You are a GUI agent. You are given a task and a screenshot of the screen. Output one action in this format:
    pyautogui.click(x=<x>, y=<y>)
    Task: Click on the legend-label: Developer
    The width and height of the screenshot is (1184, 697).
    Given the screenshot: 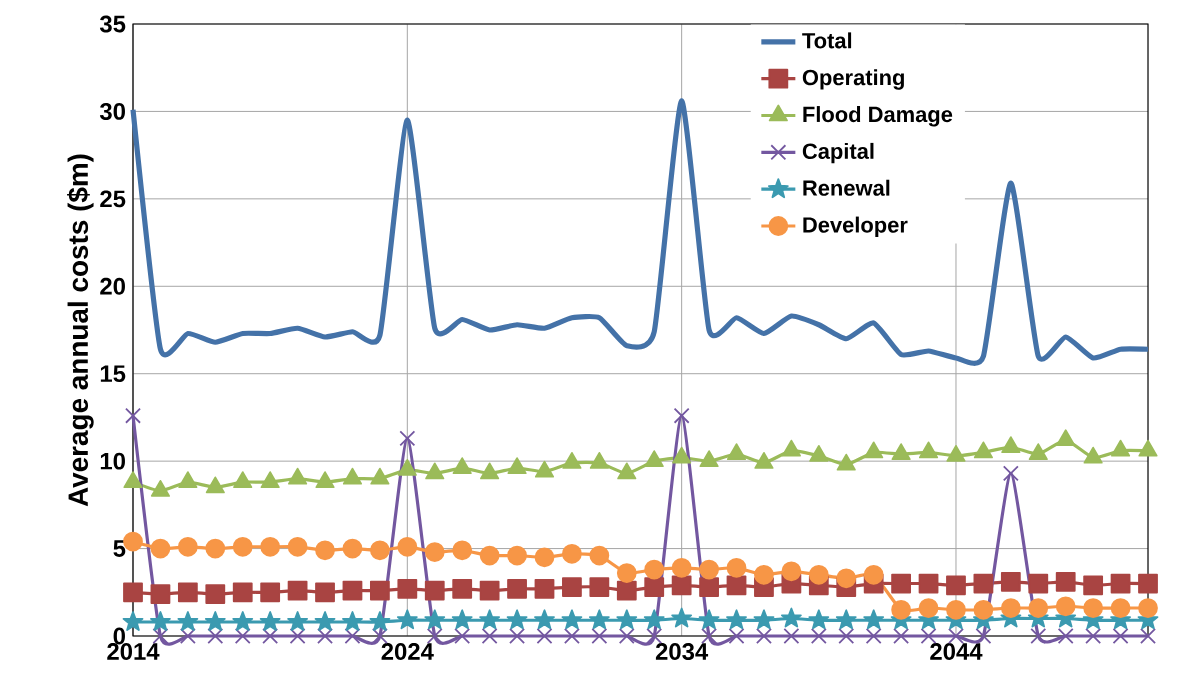 What is the action you would take?
    pyautogui.click(x=855, y=226)
    